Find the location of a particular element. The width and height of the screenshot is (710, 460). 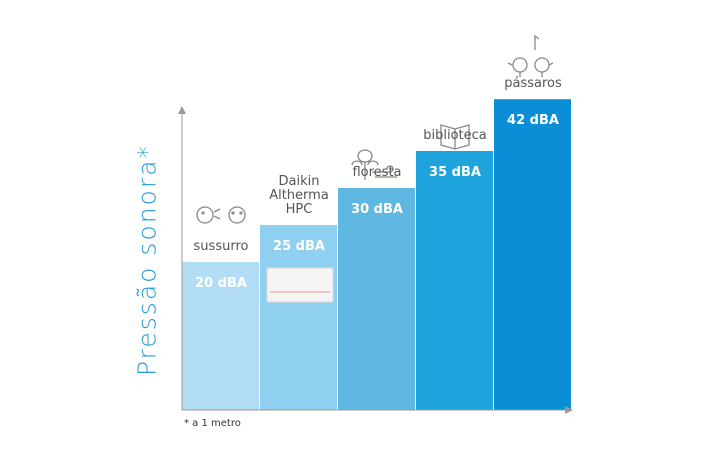

category-label: Daikin Altherma HPC is located at coordinates (299, 195).